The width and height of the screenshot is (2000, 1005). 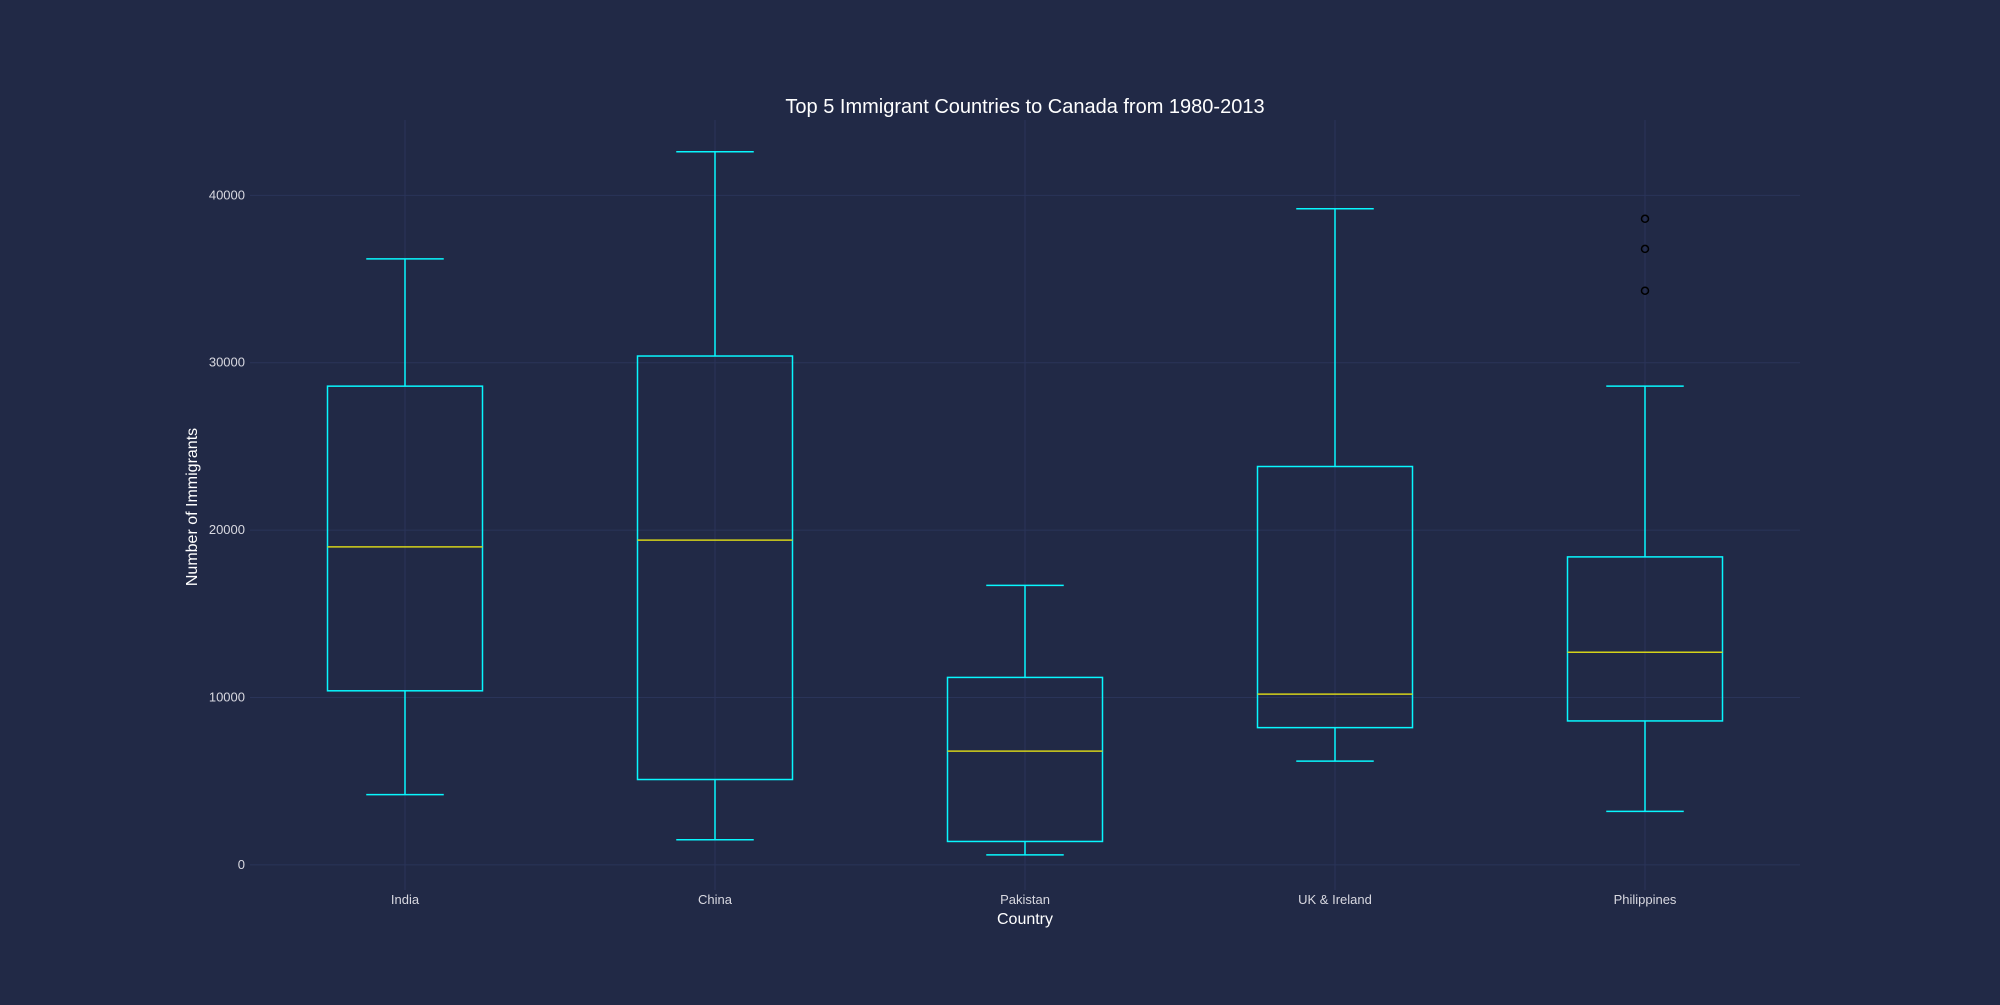 I want to click on box-uk-ireland, so click(x=1335, y=484).